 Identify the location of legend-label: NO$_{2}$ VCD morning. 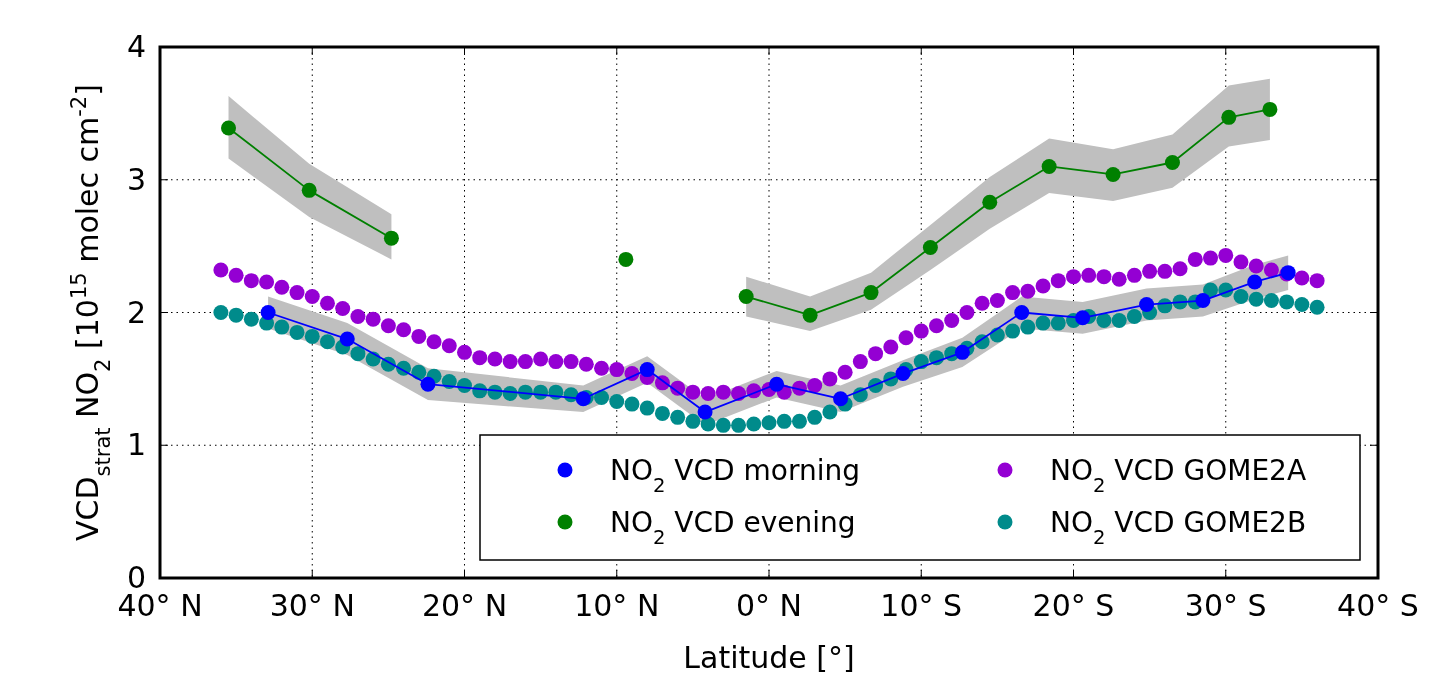
(735, 475).